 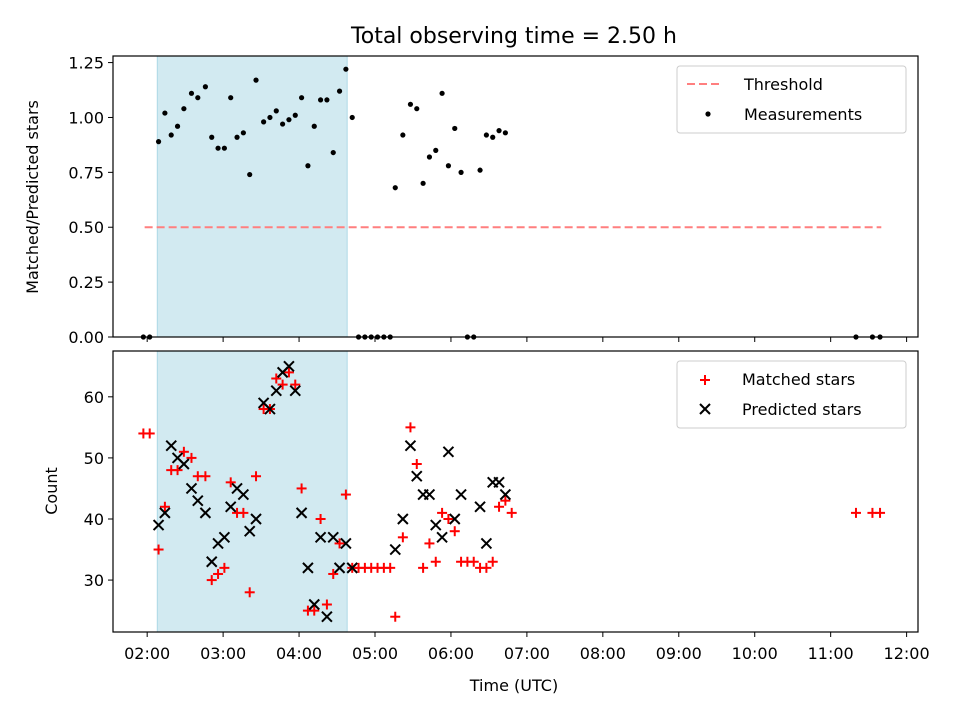 I want to click on top-shaded-span, so click(x=252, y=196).